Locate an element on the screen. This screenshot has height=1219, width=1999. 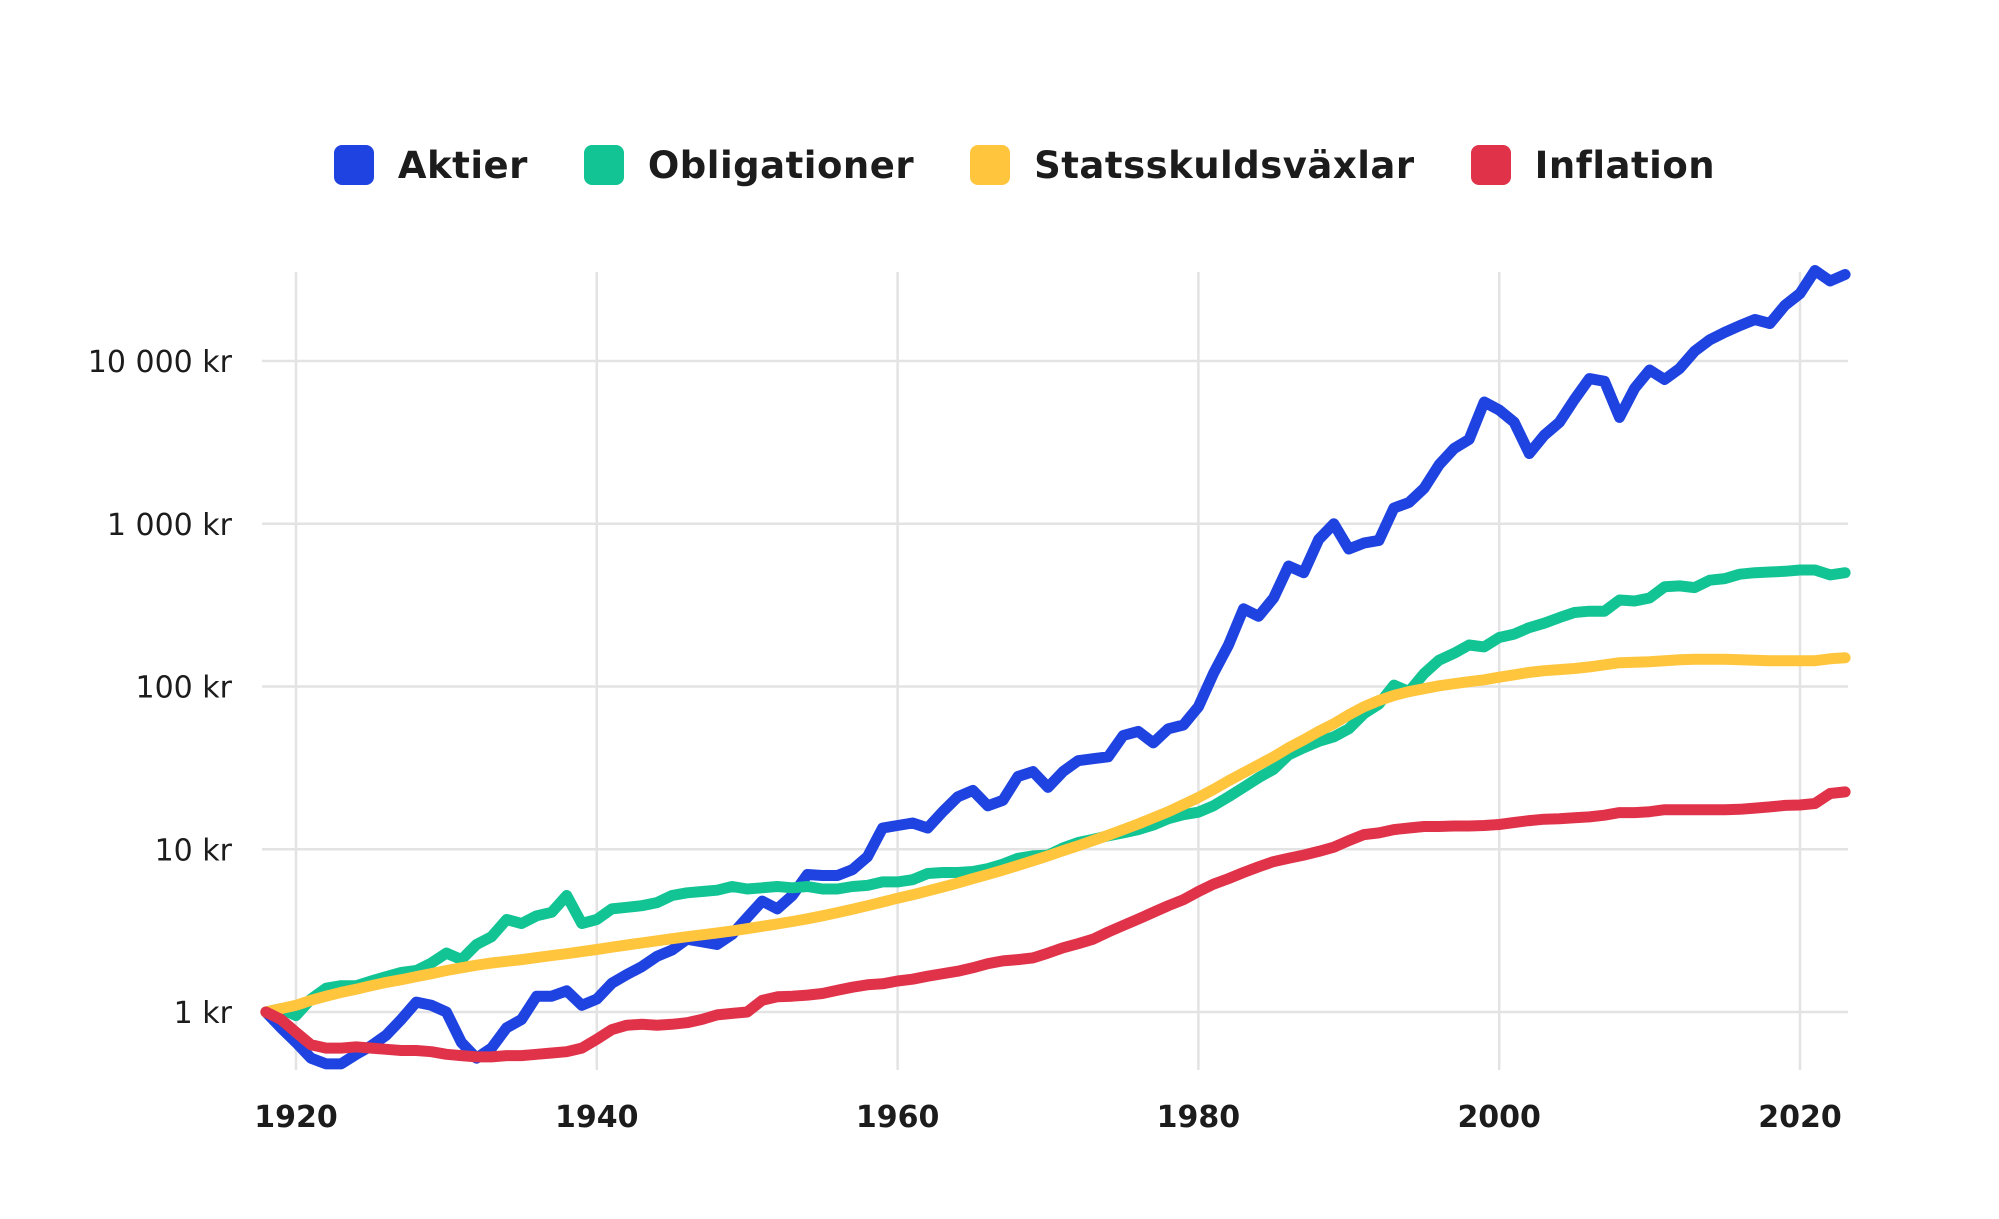
x-tick-label: 1920 is located at coordinates (296, 1117).